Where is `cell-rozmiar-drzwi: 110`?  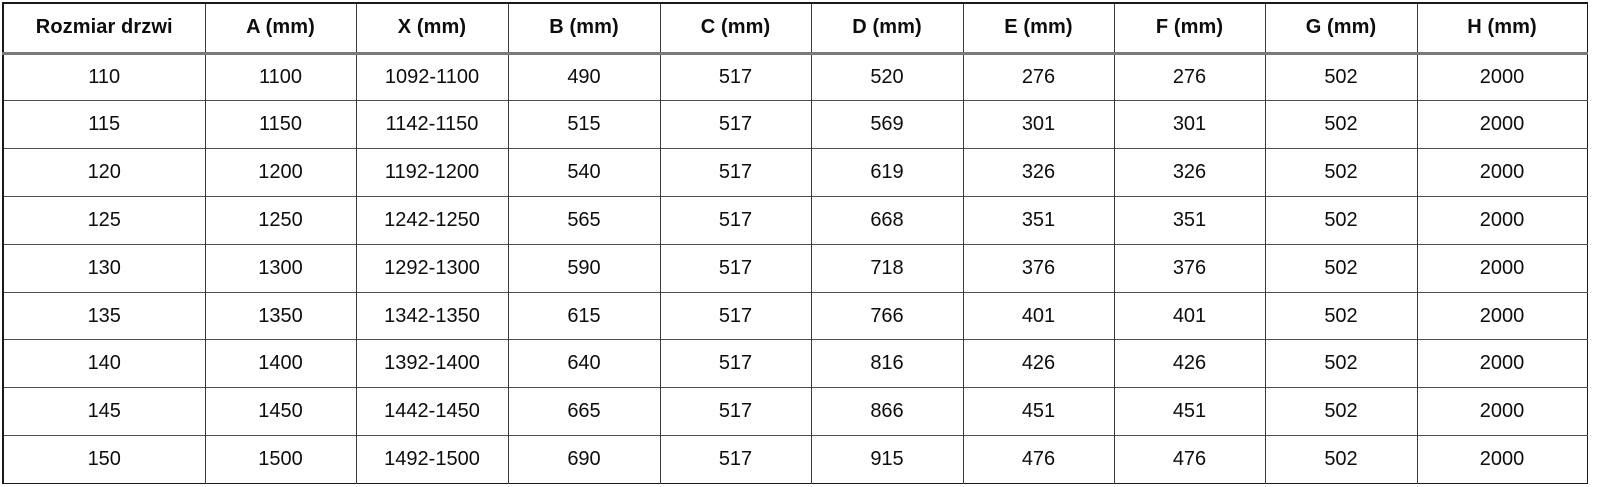 cell-rozmiar-drzwi: 110 is located at coordinates (104, 77).